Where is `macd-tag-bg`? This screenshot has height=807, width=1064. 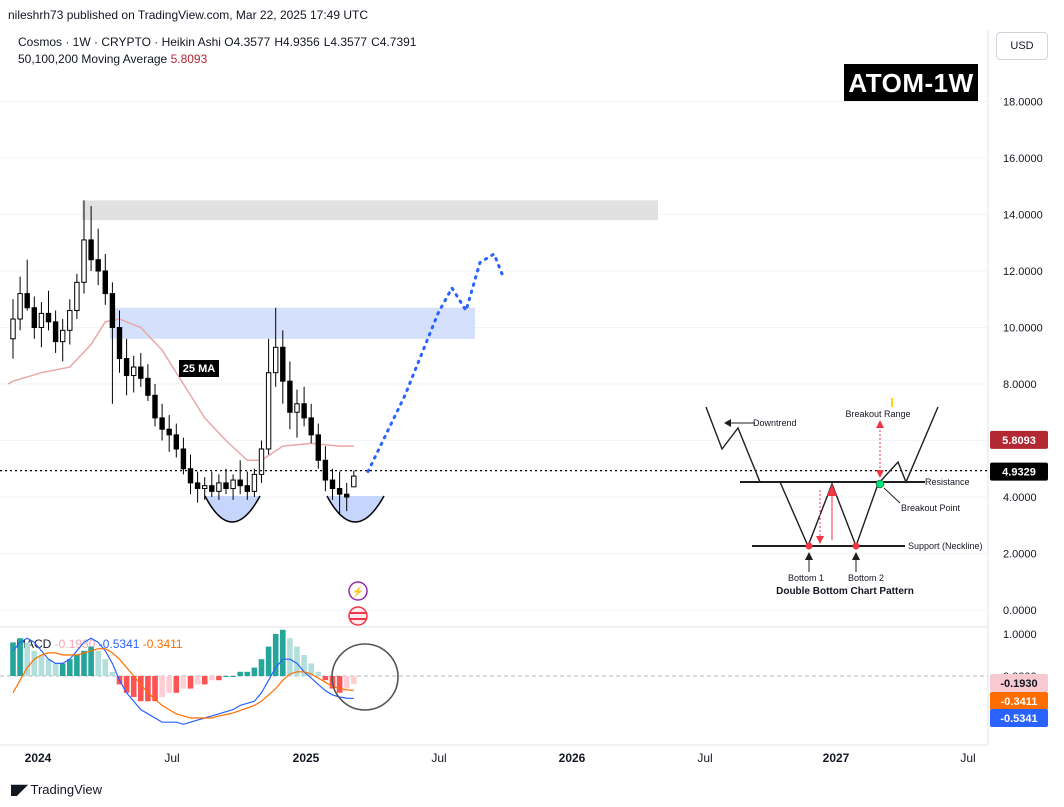 macd-tag-bg is located at coordinates (1019, 701).